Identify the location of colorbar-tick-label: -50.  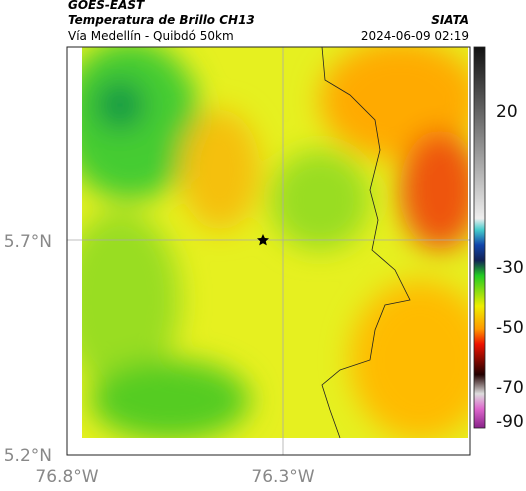
(510, 328).